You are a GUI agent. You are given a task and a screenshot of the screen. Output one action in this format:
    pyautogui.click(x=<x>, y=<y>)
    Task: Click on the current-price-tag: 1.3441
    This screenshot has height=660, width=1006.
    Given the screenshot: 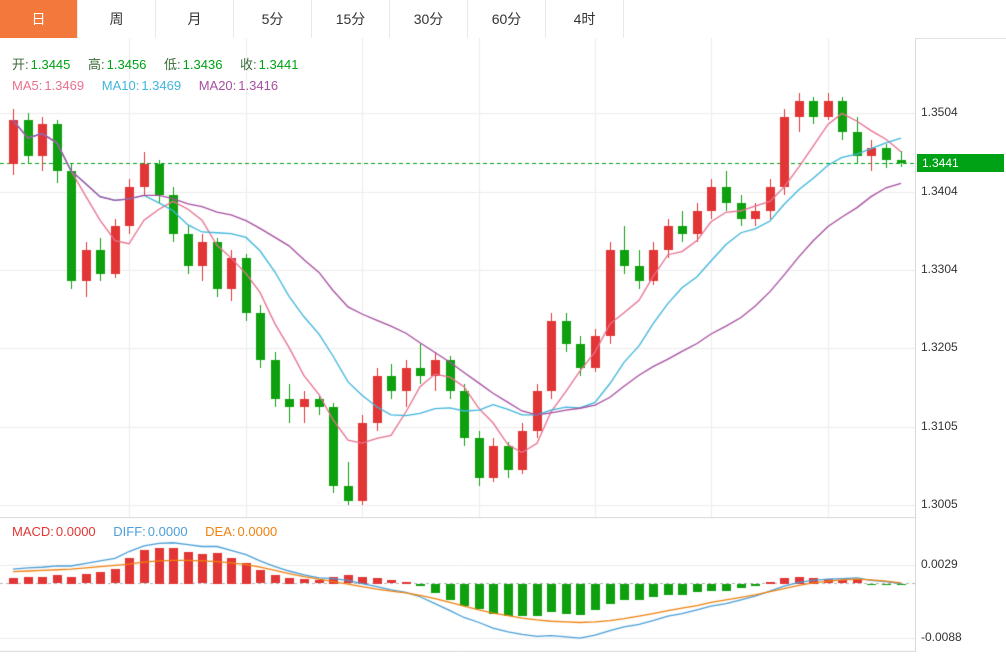 What is the action you would take?
    pyautogui.click(x=960, y=162)
    